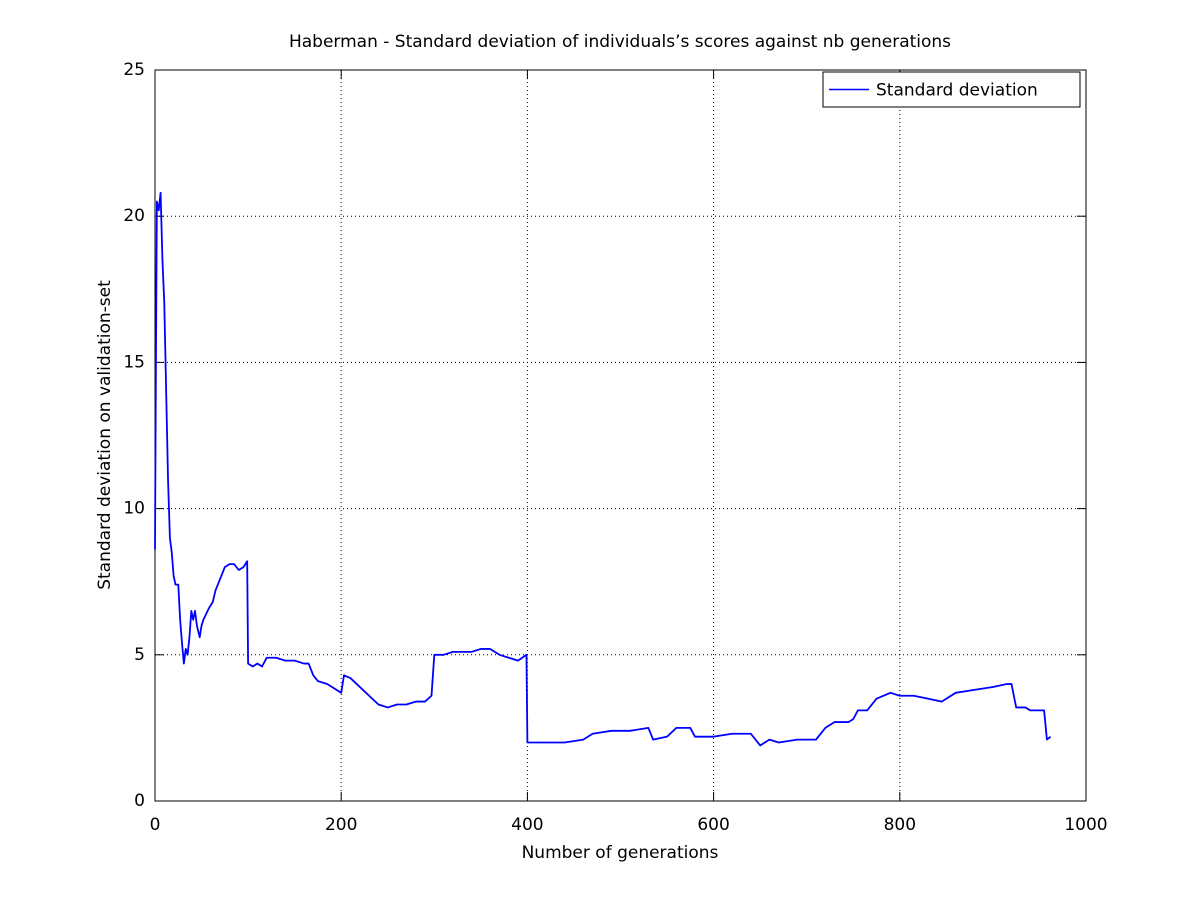 The height and width of the screenshot is (900, 1200). Describe the element at coordinates (134, 509) in the screenshot. I see `y-tick-label: 10` at that location.